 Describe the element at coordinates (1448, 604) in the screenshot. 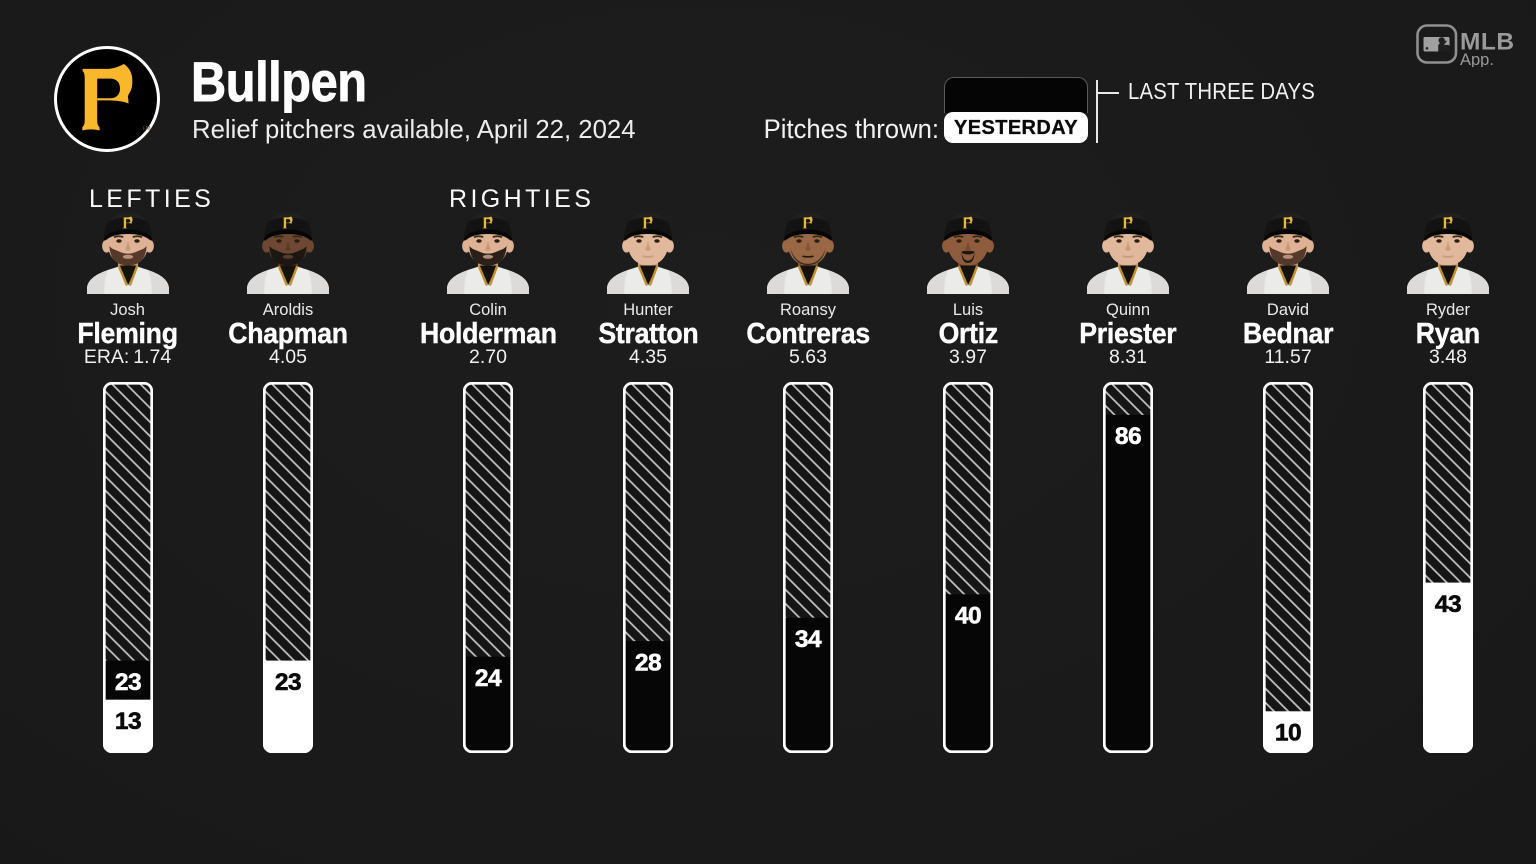

I see `svg-text: 43` at that location.